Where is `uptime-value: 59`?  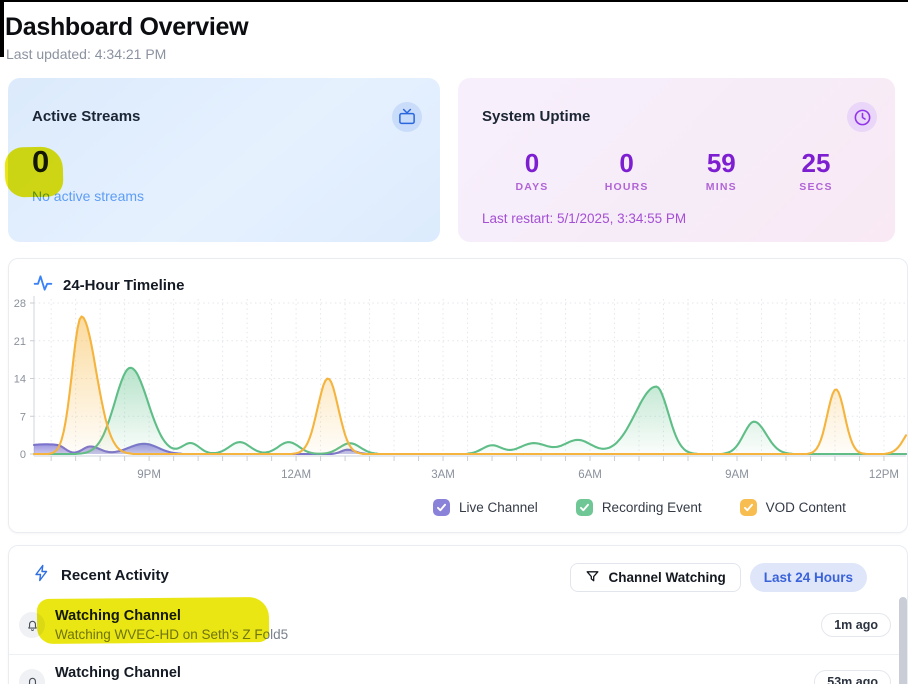 uptime-value: 59 is located at coordinates (721, 163).